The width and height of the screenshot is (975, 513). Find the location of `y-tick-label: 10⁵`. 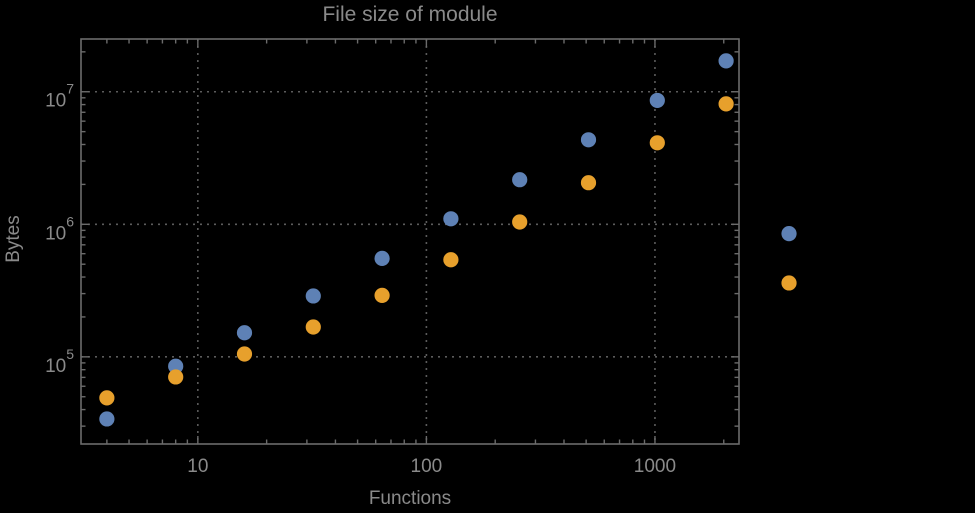

y-tick-label: 10⁵ is located at coordinates (59, 361).